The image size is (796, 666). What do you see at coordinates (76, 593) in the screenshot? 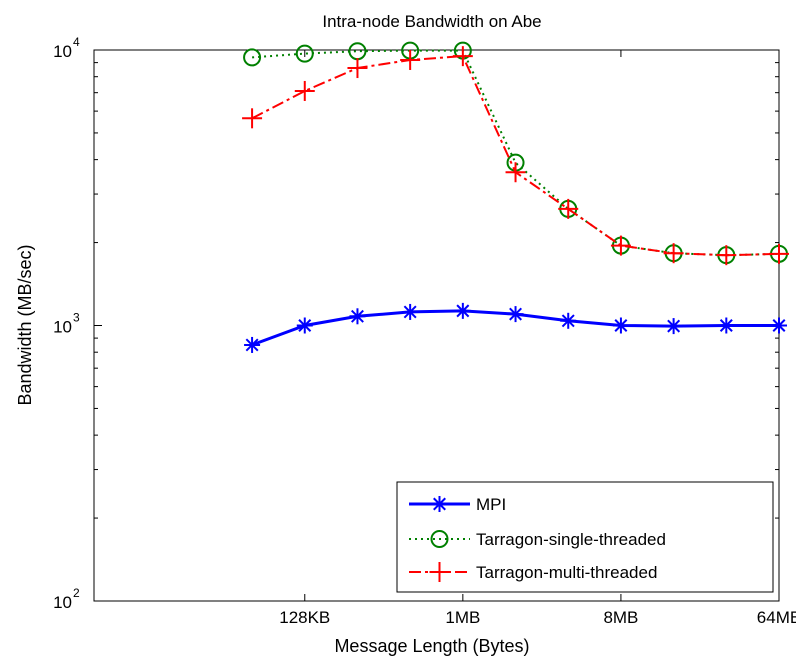
I see `y-tick-exponent: 2` at bounding box center [76, 593].